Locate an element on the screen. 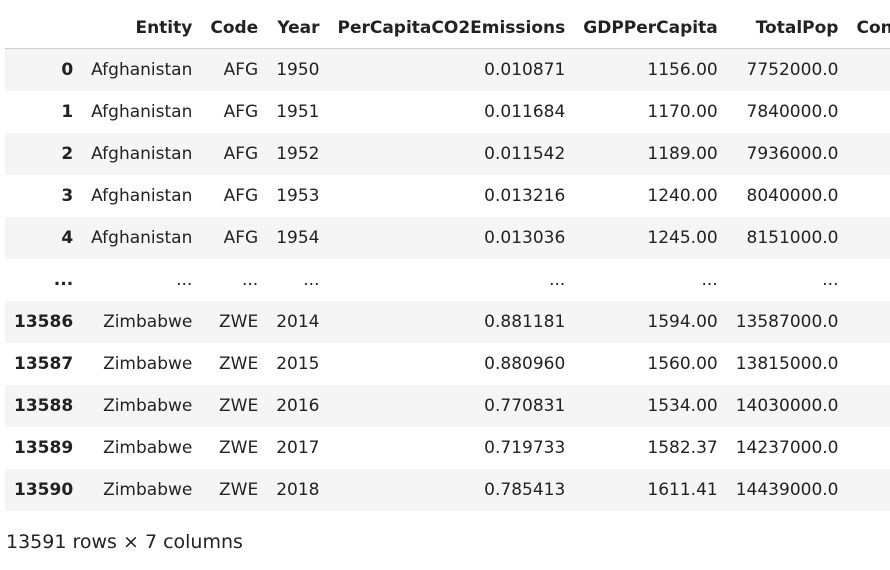 The height and width of the screenshot is (570, 890). row-index: 13589 is located at coordinates (44, 448).